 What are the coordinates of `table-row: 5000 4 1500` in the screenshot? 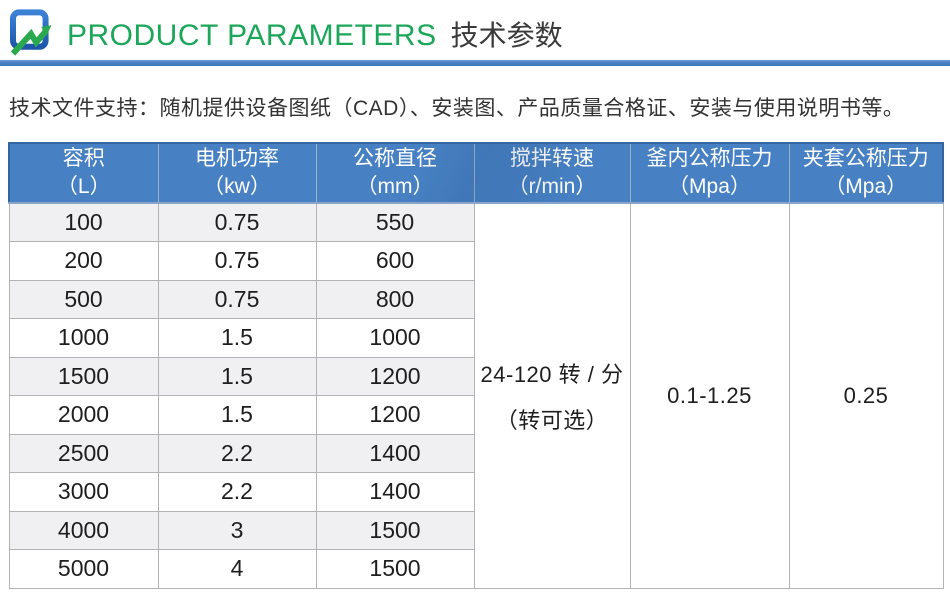 It's located at (475, 569).